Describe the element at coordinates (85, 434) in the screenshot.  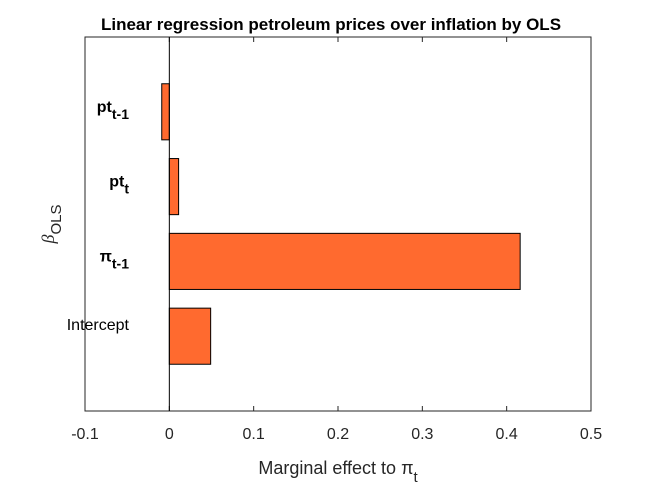
I see `x-tick-label: -0.1` at that location.